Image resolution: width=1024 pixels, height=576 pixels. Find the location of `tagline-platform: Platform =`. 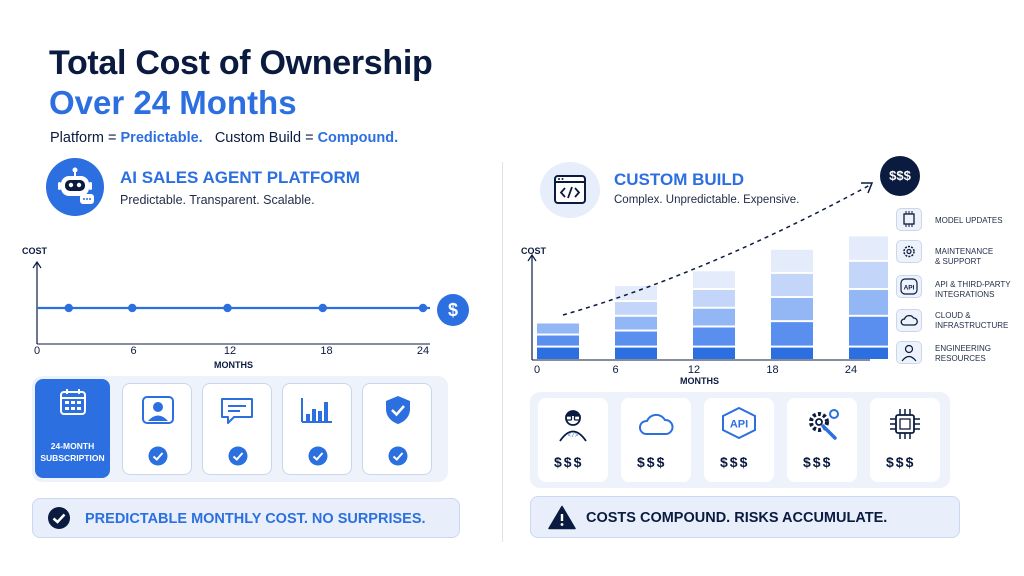

tagline-platform: Platform = is located at coordinates (85, 138).